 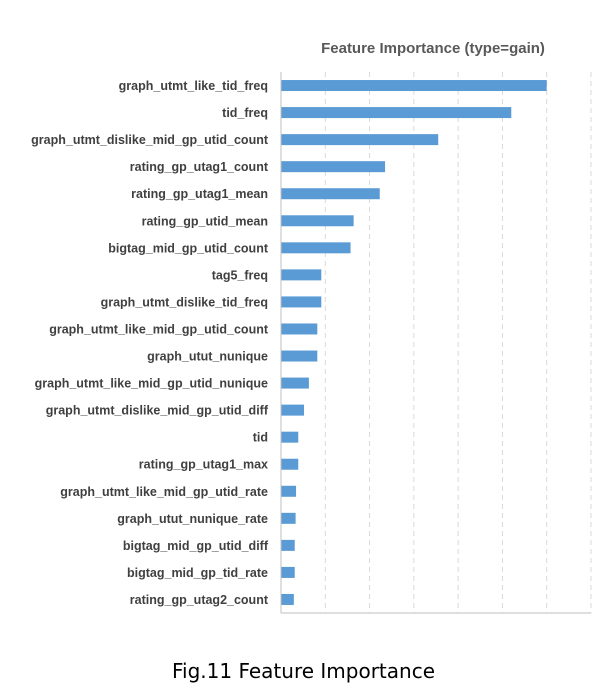 I want to click on category-label: graph_utmt_like_tid_freq, so click(x=193, y=86).